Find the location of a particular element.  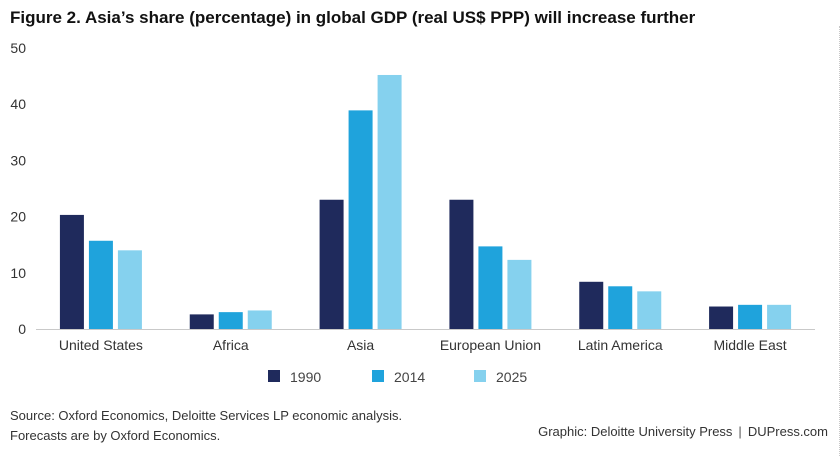

x-category-label: Asia is located at coordinates (360, 345).